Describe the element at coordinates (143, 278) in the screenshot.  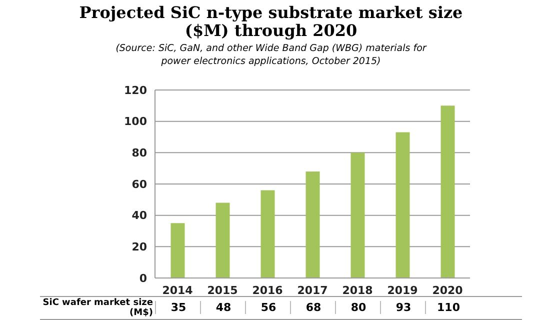
I see `y-tick-label: 0` at that location.